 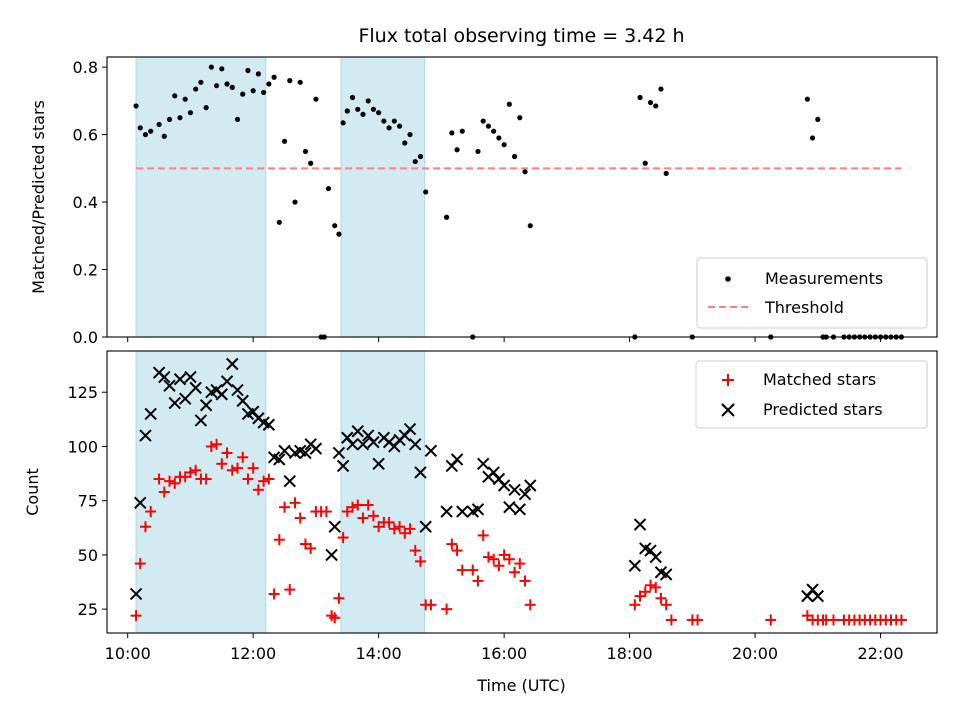 I want to click on ratio-y-axis-title: Matched/Predicted stars, so click(x=38, y=197).